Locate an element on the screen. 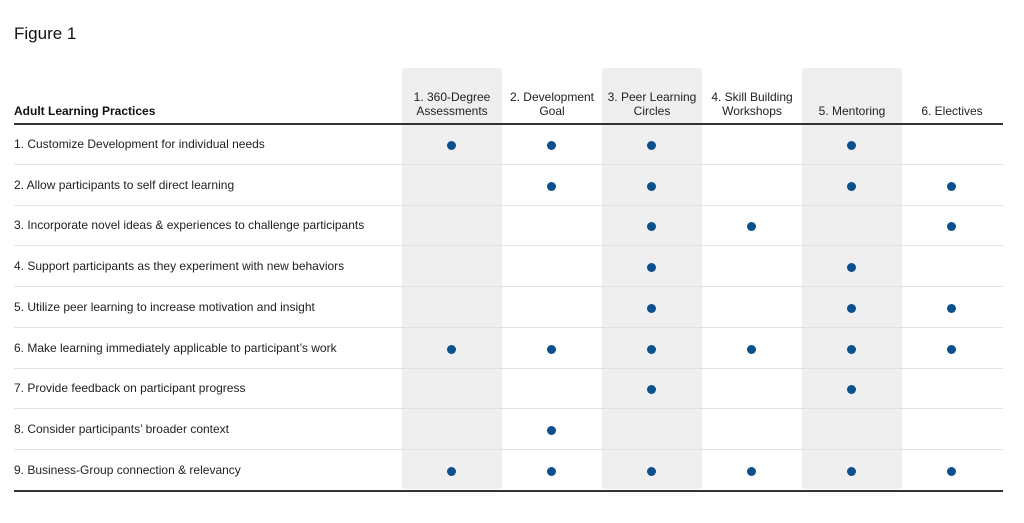  column-header-line2: 5. Mentoring is located at coordinates (852, 111).